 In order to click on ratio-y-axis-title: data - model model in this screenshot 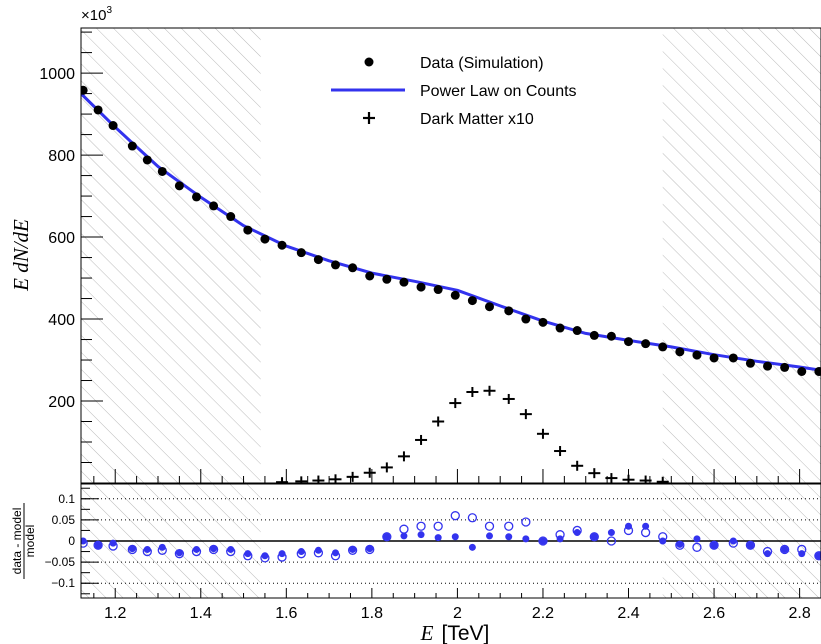, I will do `click(23, 541)`.